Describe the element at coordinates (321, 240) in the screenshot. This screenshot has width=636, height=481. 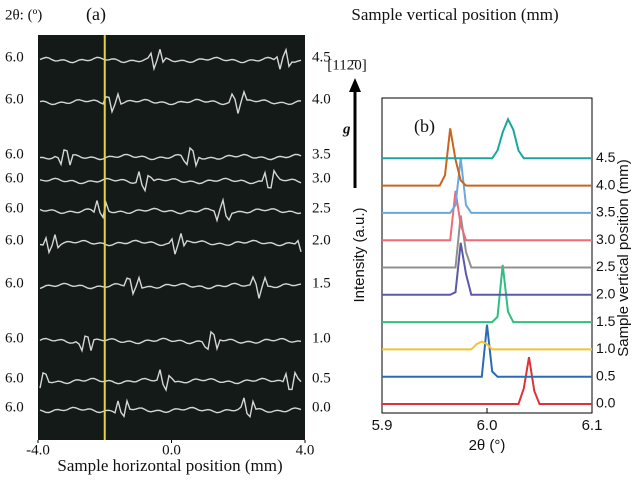
I see `row-right-label: 2.0` at that location.